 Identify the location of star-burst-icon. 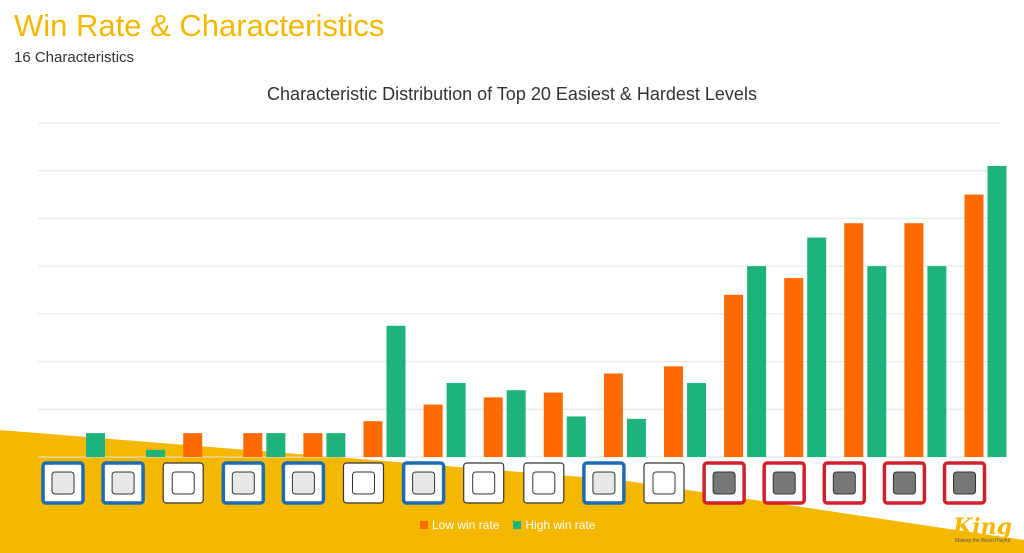
(964, 483).